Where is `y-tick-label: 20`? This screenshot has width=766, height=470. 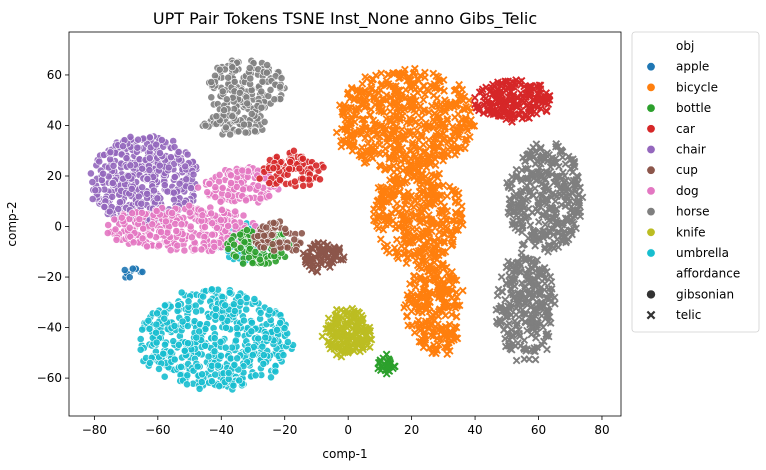
y-tick-label: 20 is located at coordinates (54, 176).